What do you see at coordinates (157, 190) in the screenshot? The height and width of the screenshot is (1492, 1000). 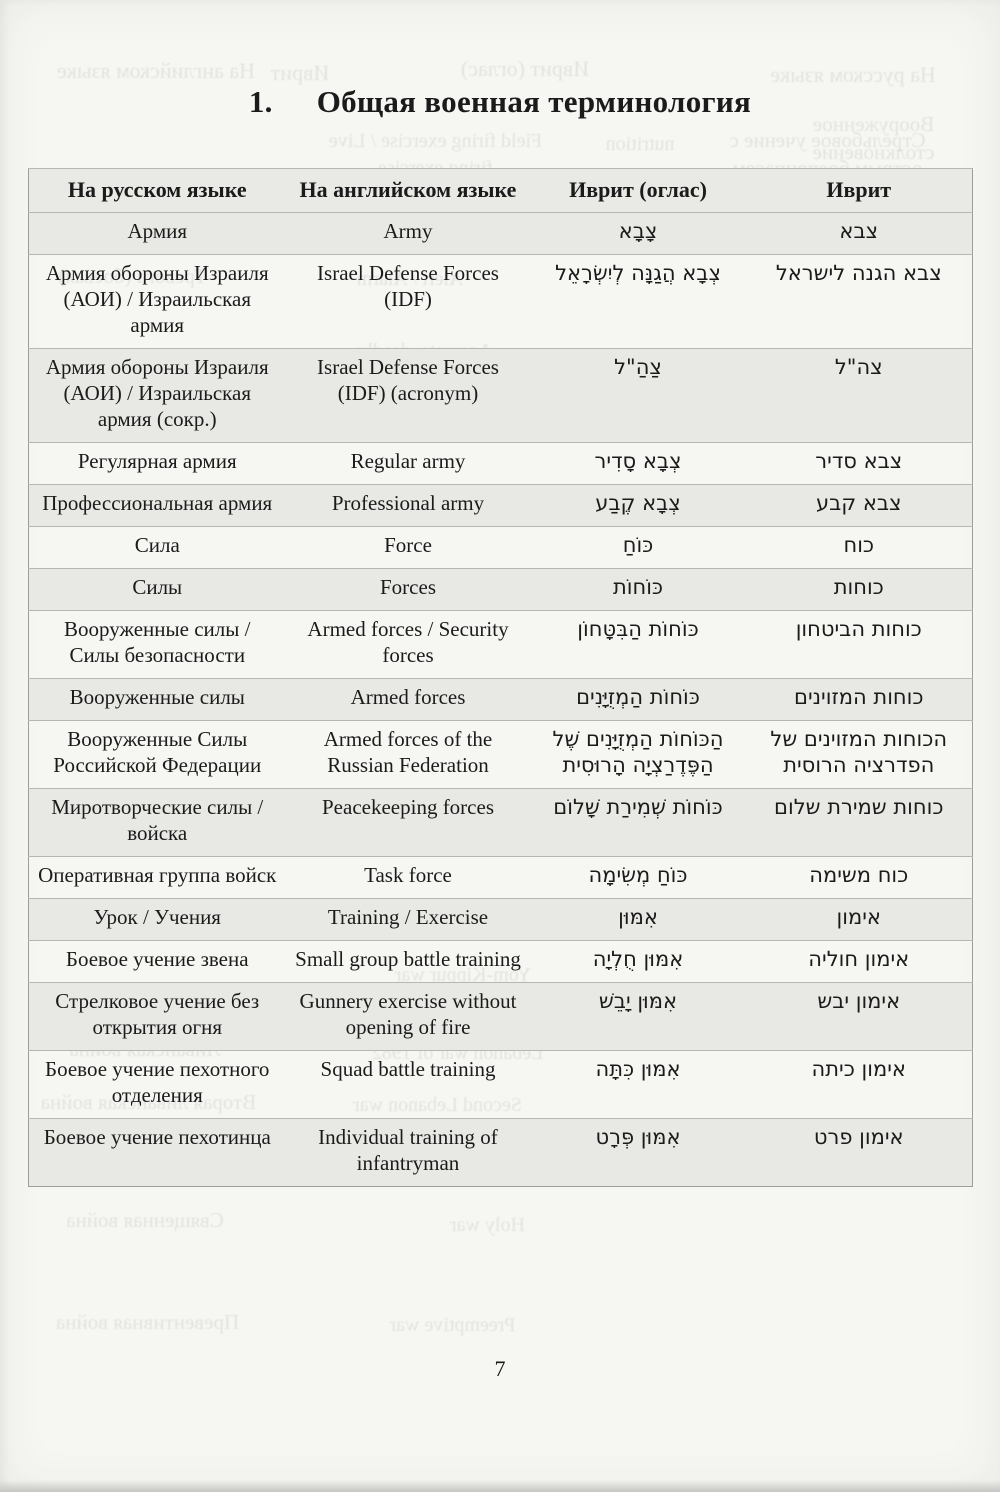 I see `column-header-russian: На русском языке` at bounding box center [157, 190].